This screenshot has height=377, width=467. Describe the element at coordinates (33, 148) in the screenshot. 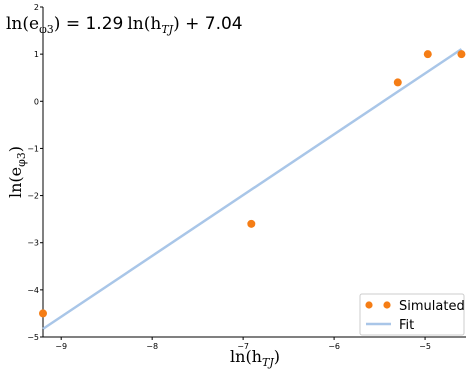

I see `y-tick-label: −1` at that location.